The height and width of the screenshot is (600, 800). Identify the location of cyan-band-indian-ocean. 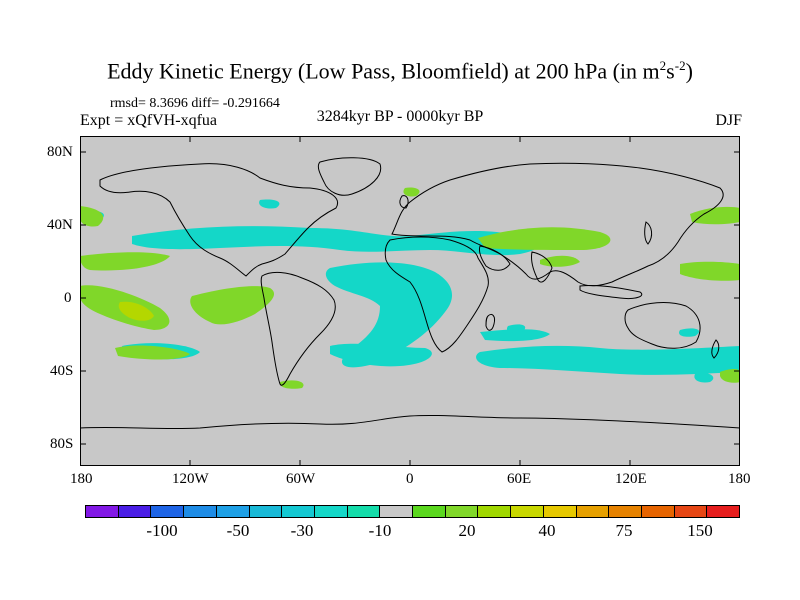
(608, 360).